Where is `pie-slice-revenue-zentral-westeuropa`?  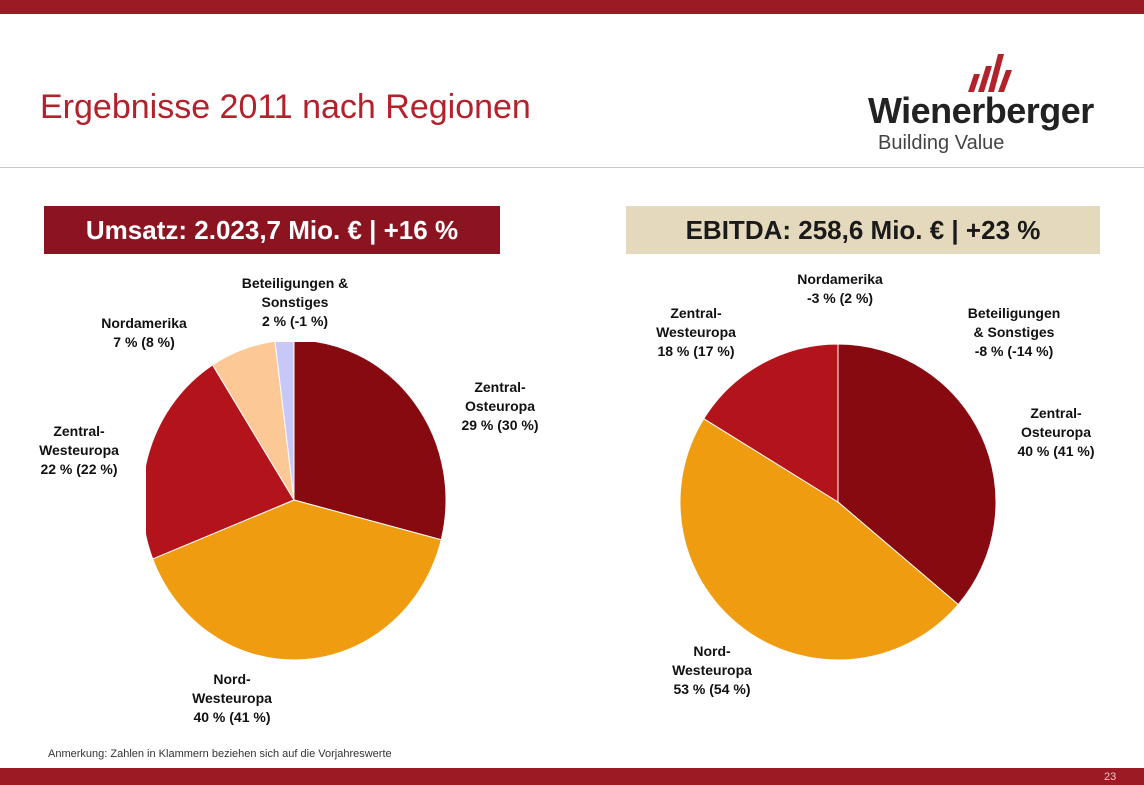
pie-slice-revenue-zentral-westeuropa is located at coordinates (220, 462).